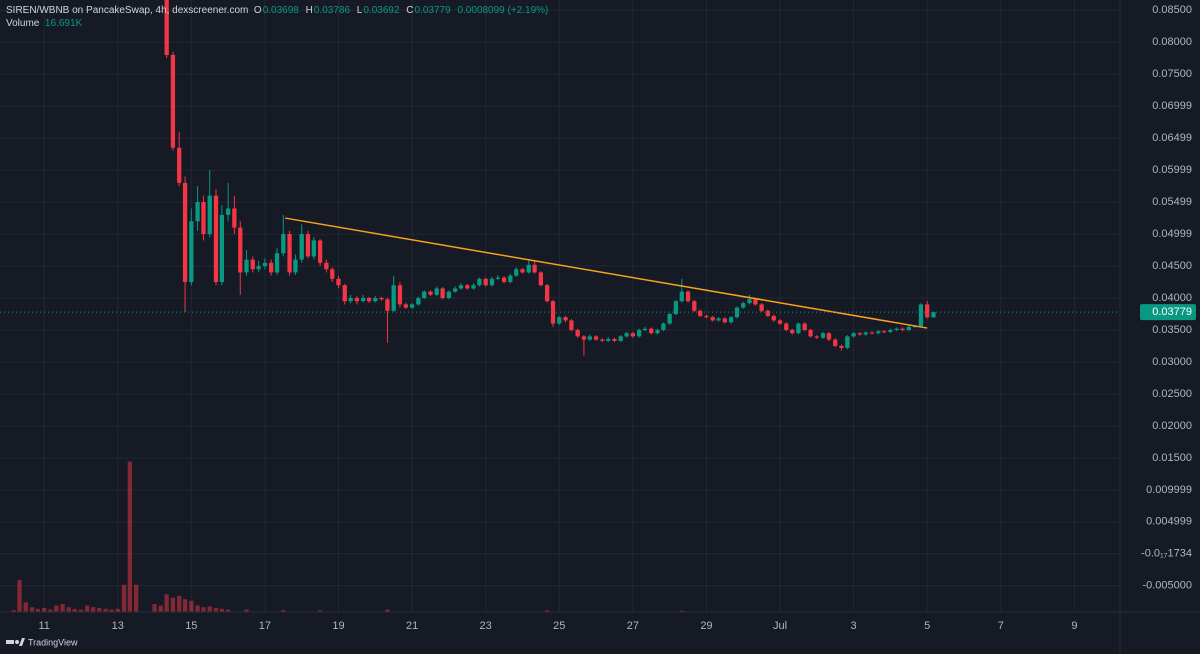 This screenshot has width=1200, height=654. What do you see at coordinates (1172, 458) in the screenshot?
I see `y-tick-label: 0.01500` at bounding box center [1172, 458].